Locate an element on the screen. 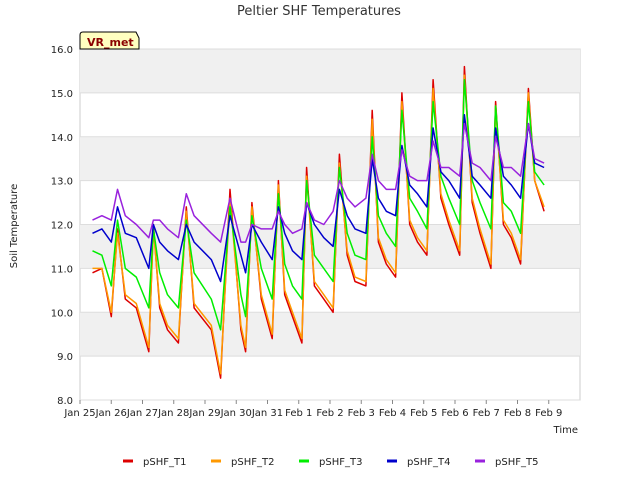  y-tick-label: 12.0 is located at coordinates (62, 226).